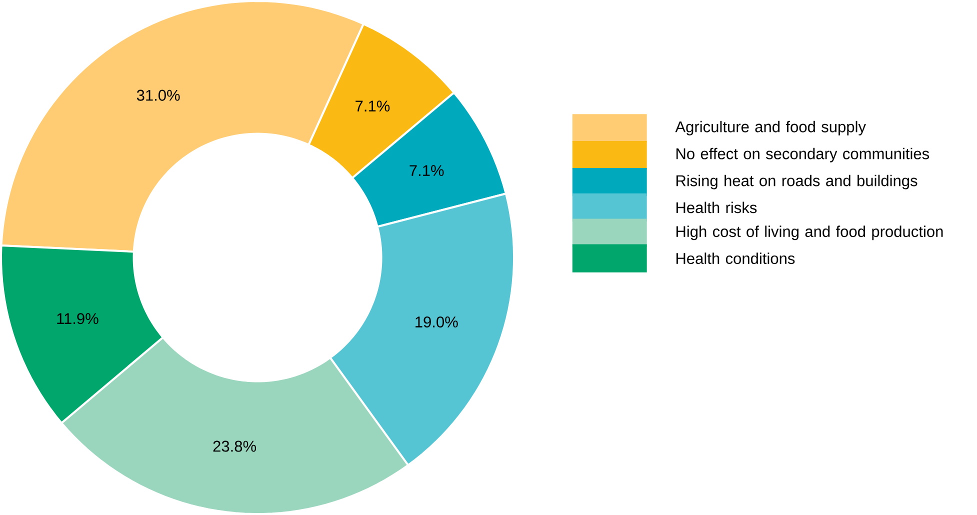  Describe the element at coordinates (797, 182) in the screenshot. I see `legend-label: Rising heat on roads and buildings` at that location.